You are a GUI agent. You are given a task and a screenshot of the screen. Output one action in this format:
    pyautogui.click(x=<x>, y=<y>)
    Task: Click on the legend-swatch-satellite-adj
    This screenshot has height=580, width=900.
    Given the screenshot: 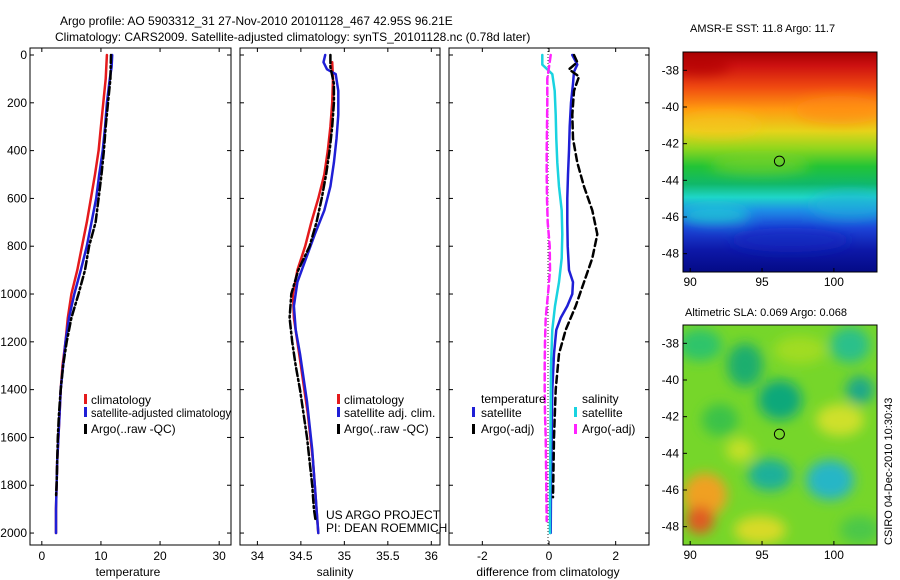 What is the action you would take?
    pyautogui.click(x=338, y=412)
    